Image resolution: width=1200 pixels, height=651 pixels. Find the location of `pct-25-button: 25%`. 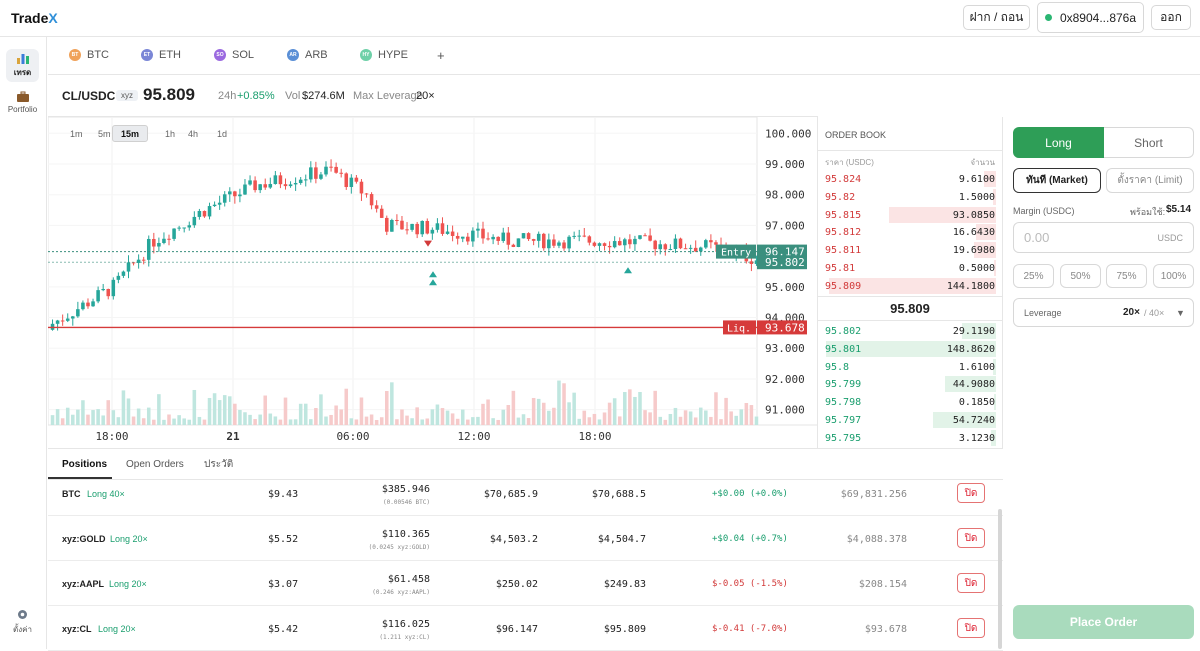

pct-25-button: 25% is located at coordinates (1033, 276).